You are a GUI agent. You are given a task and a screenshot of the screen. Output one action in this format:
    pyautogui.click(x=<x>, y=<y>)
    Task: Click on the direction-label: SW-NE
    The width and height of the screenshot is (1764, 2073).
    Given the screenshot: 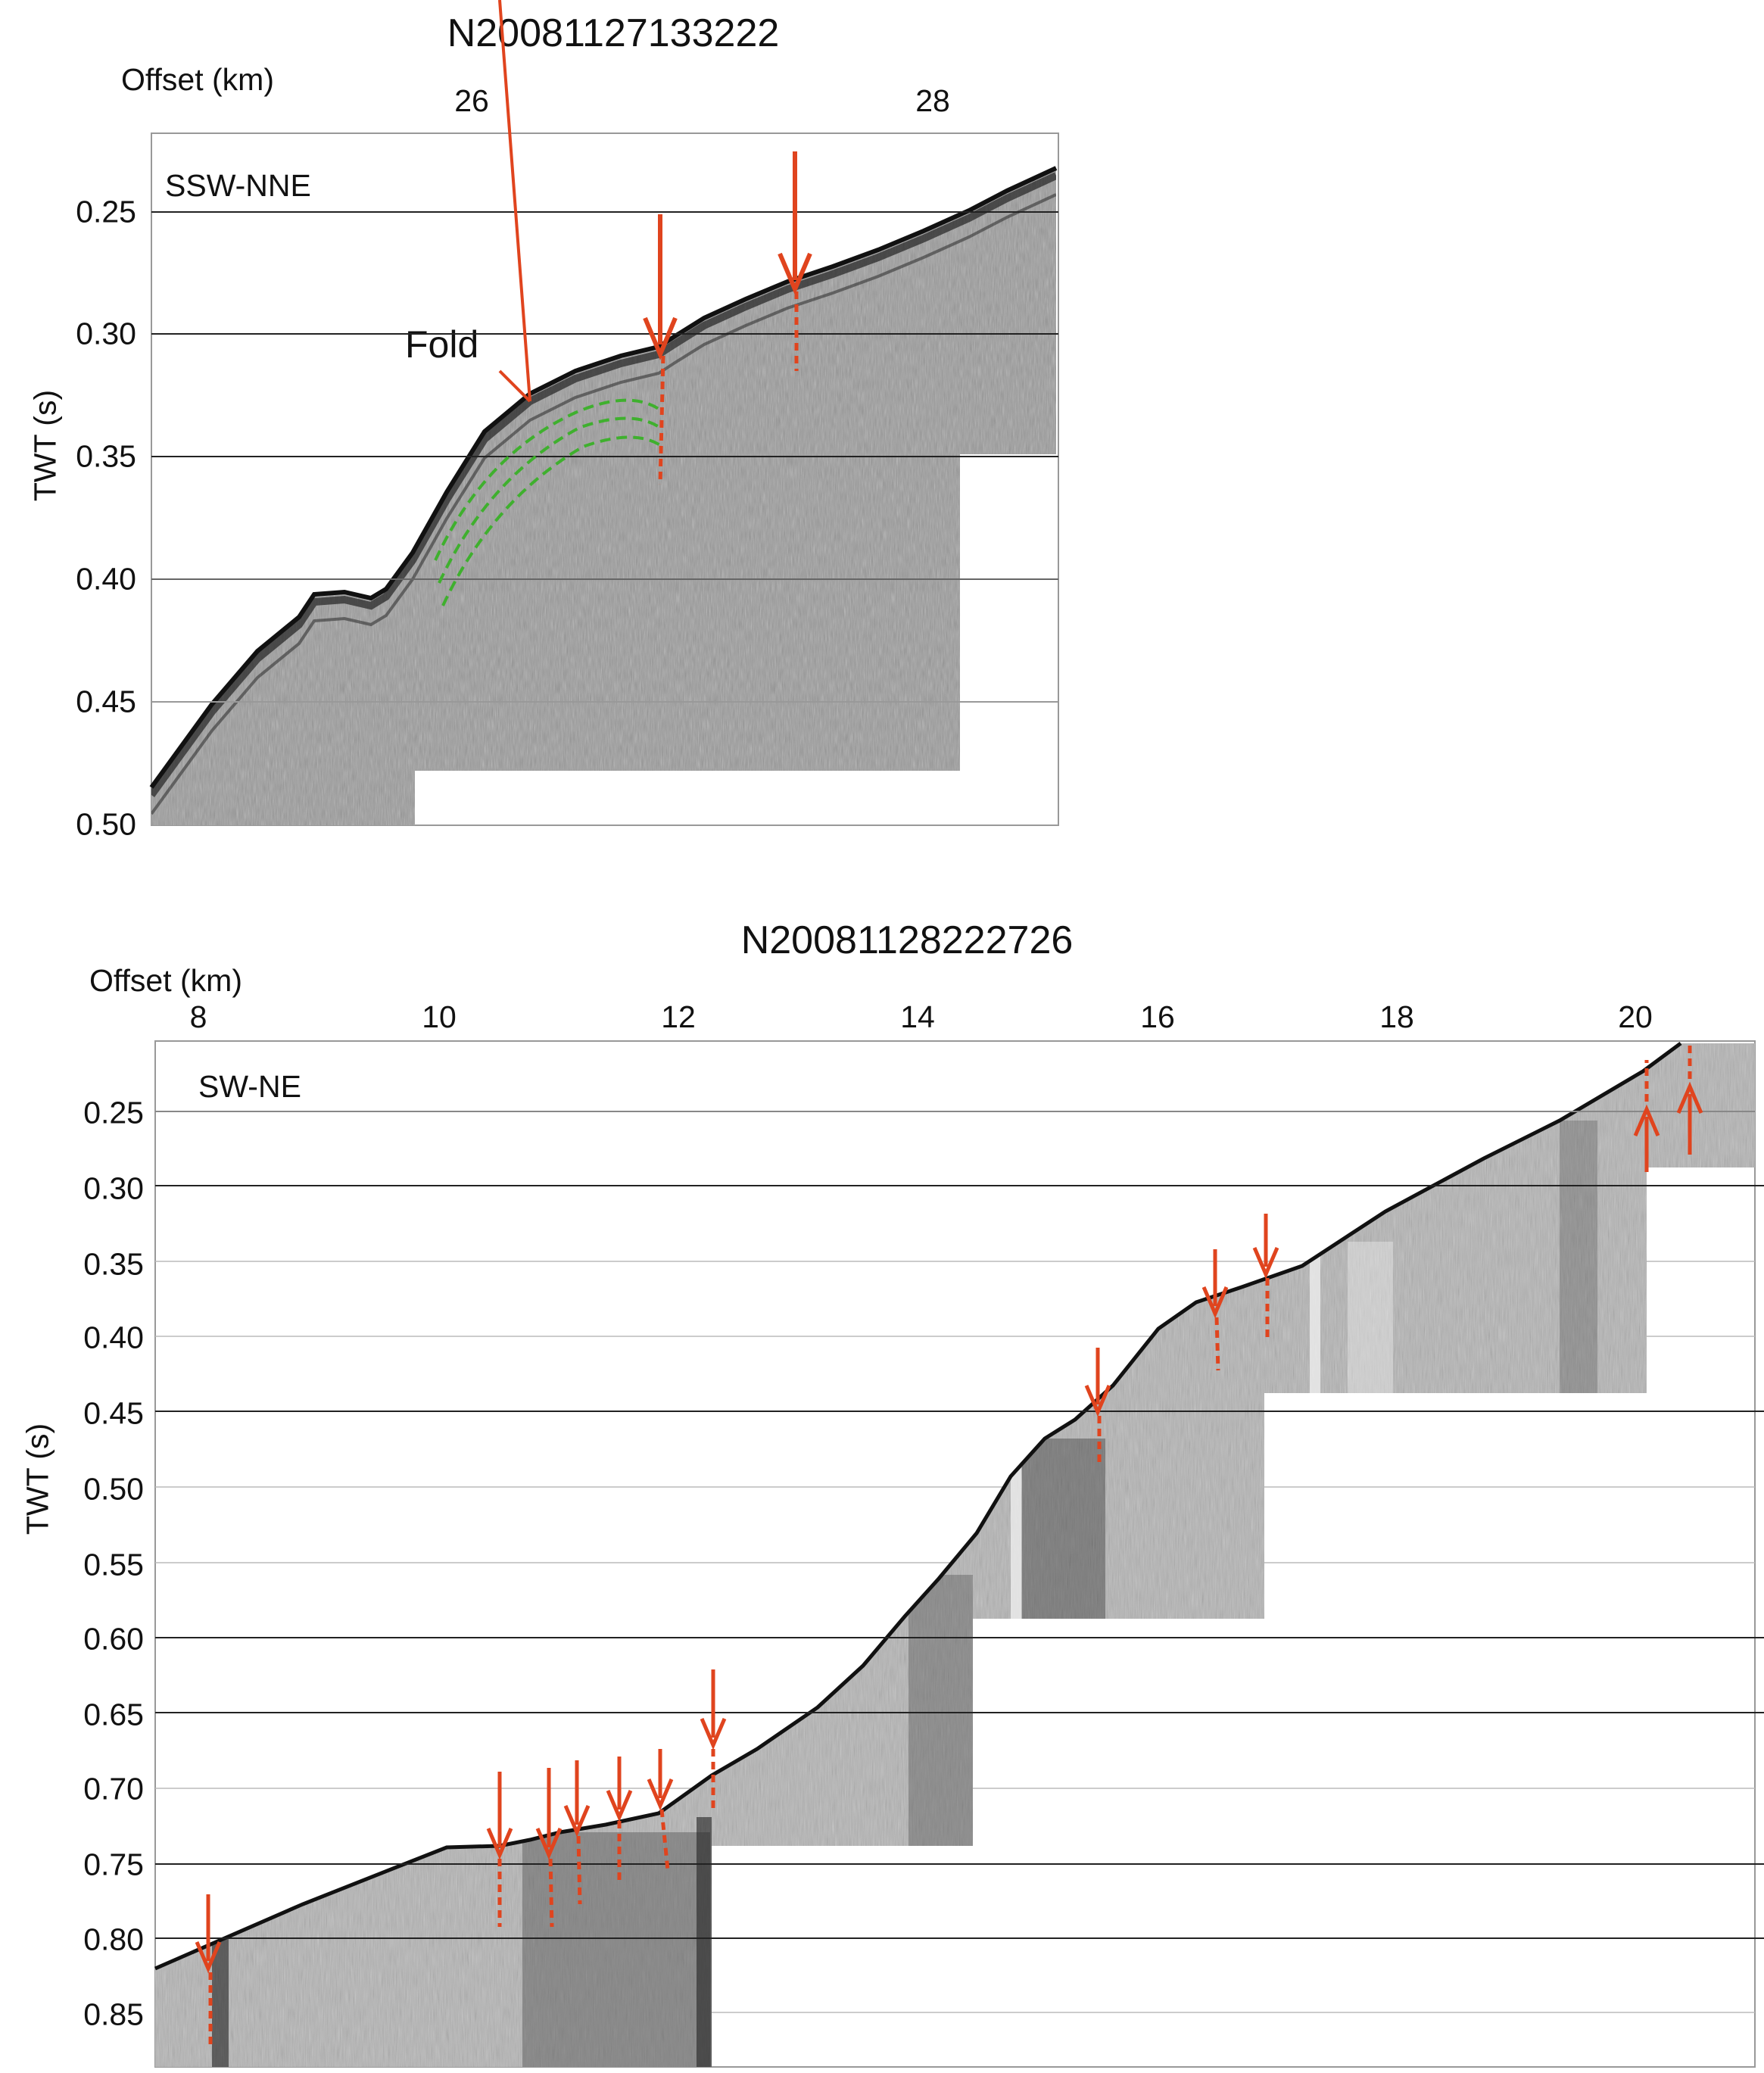 What is the action you would take?
    pyautogui.click(x=250, y=1086)
    